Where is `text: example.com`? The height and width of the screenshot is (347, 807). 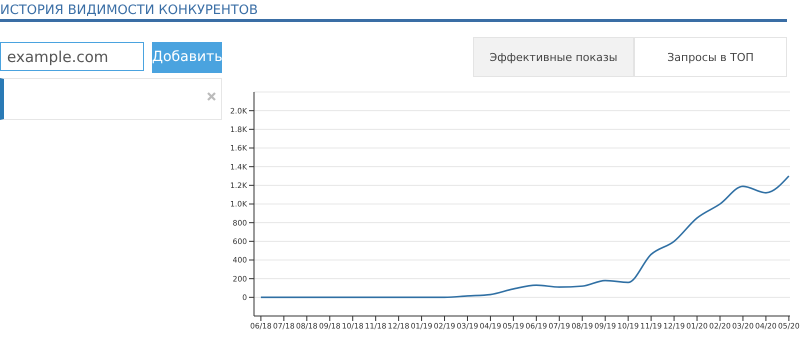 text: example.com is located at coordinates (72, 56).